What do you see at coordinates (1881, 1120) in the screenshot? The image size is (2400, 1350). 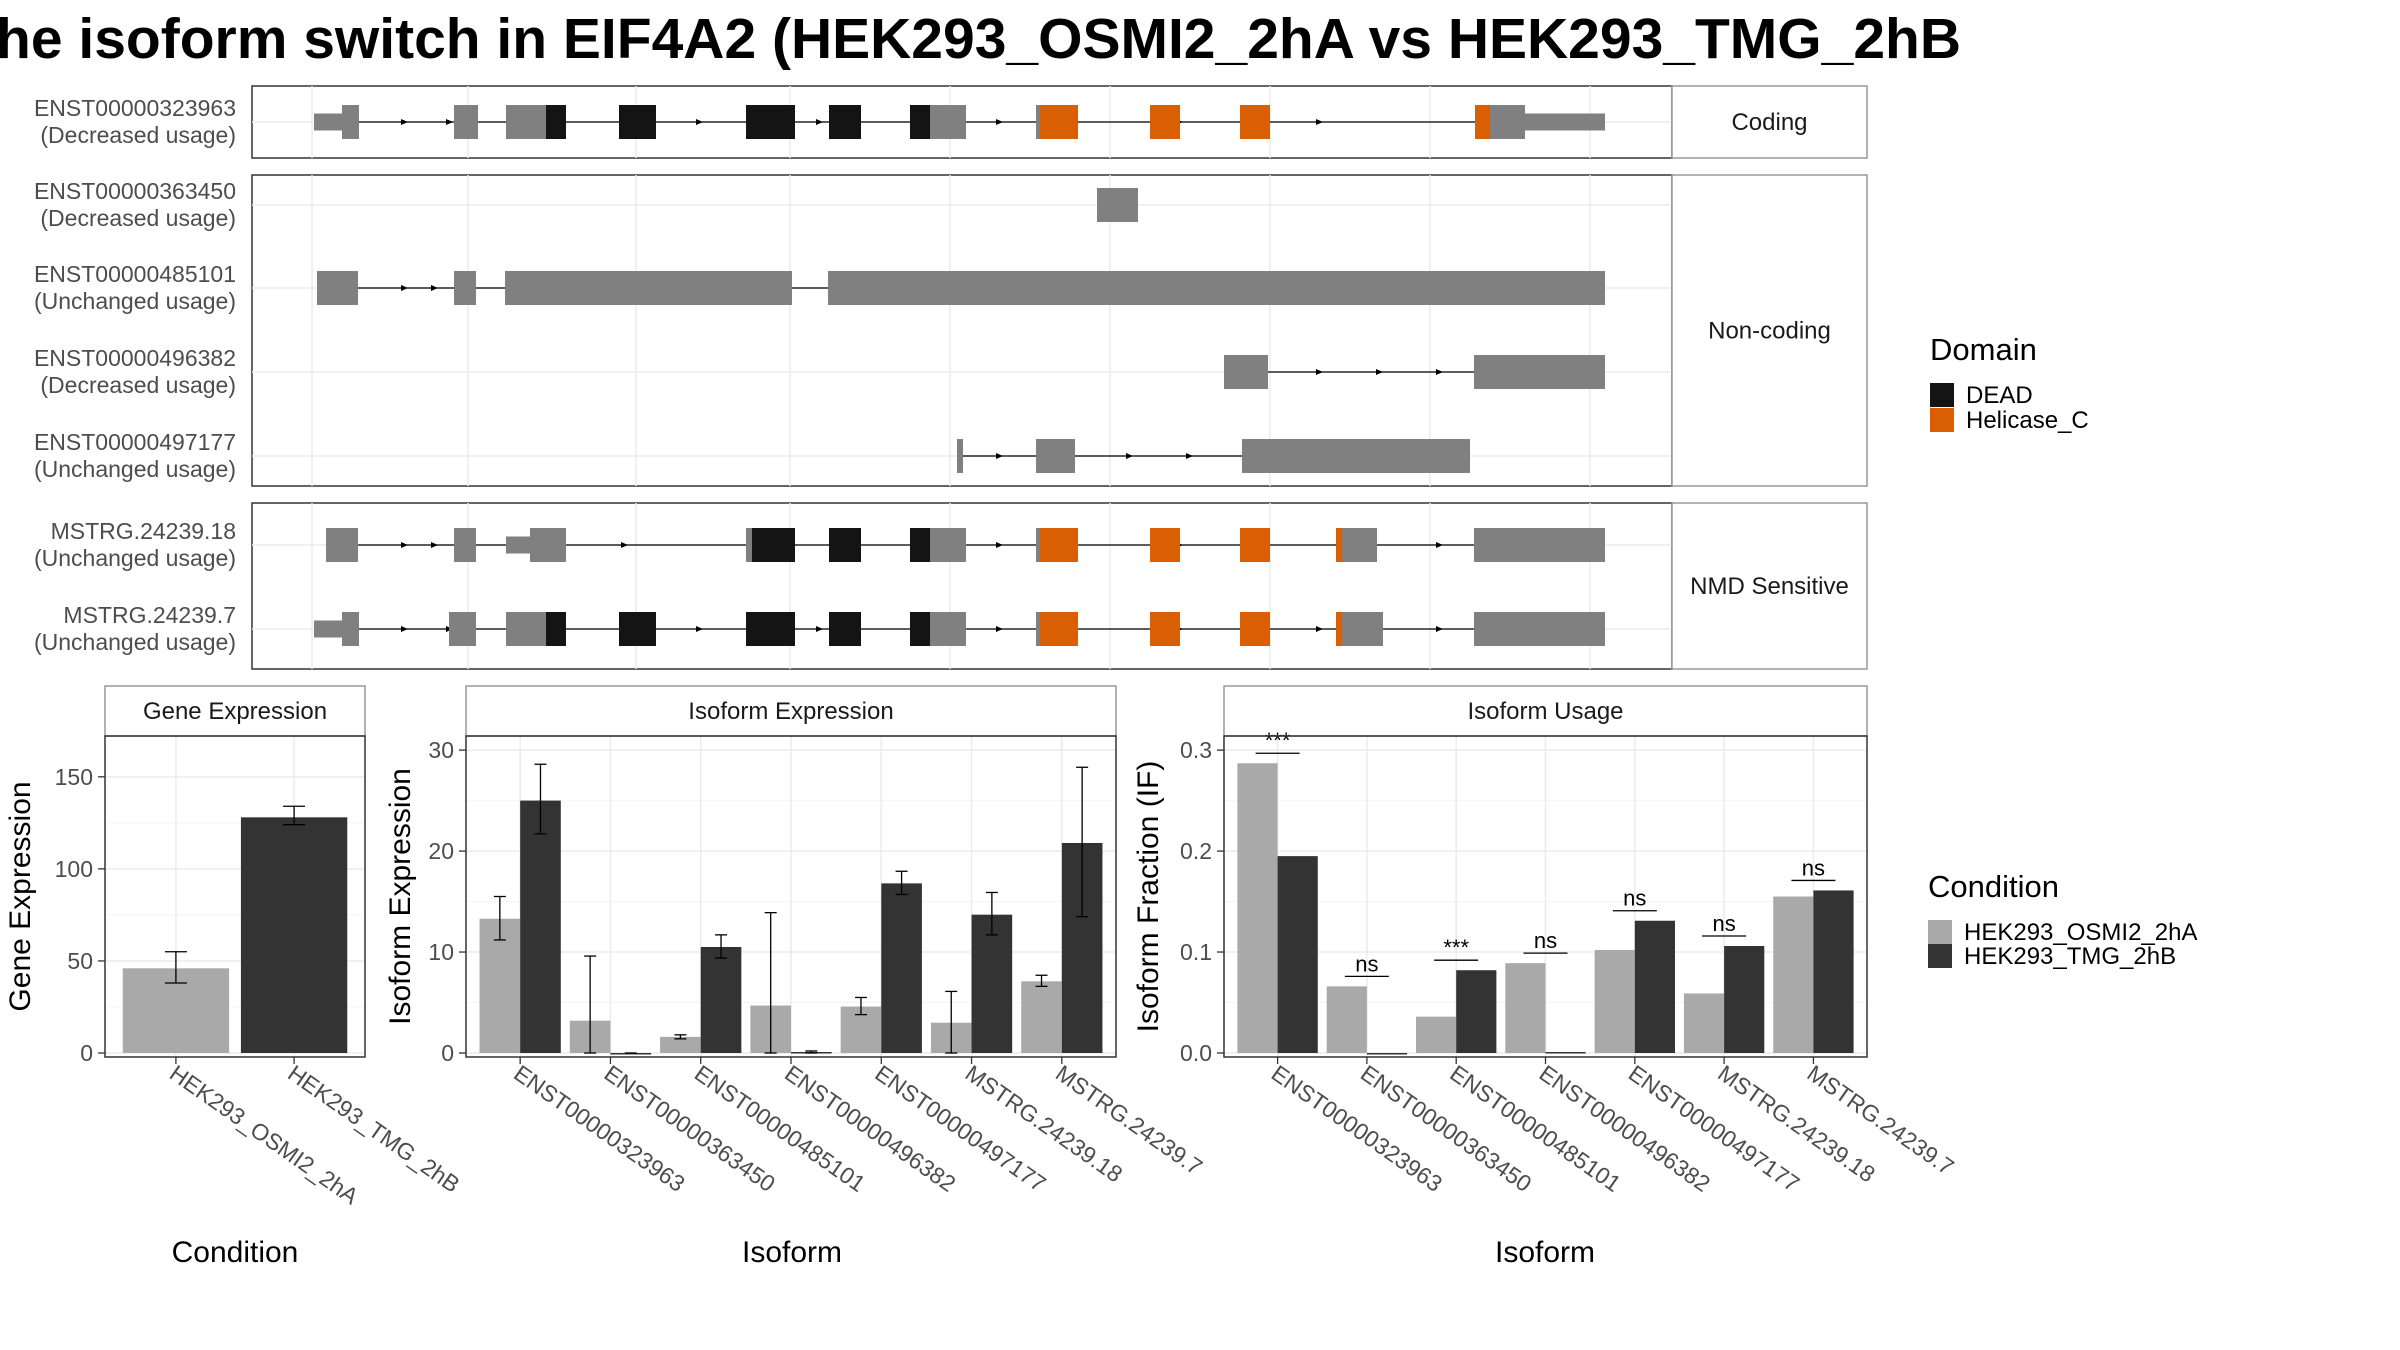 I see `x-tick-label: MSTRG.24239.7` at bounding box center [1881, 1120].